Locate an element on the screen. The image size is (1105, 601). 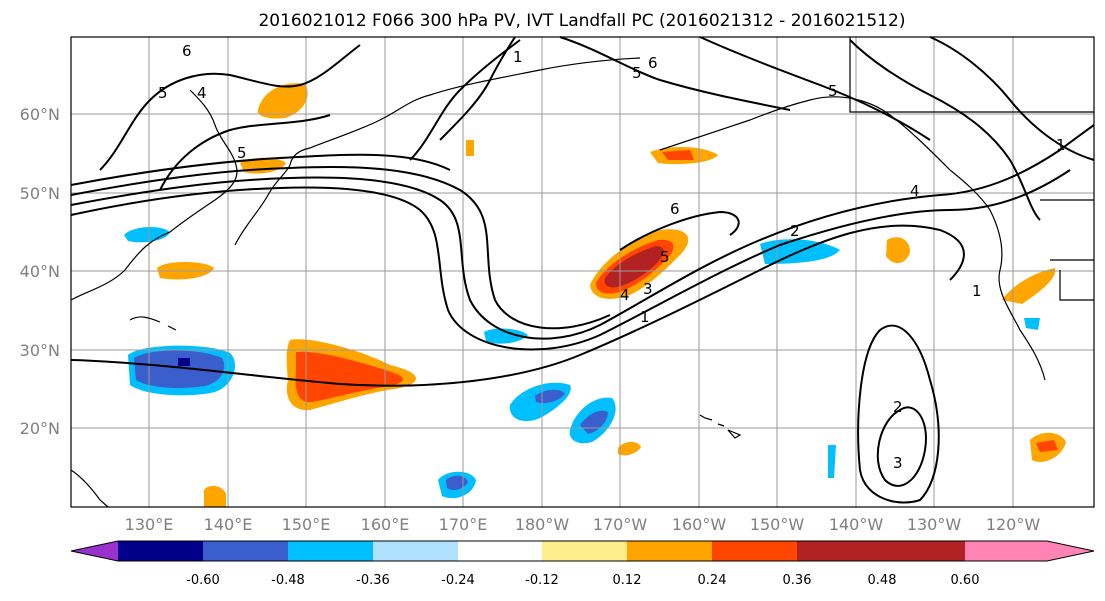
lat-tick-label: 40°N is located at coordinates (40, 271).